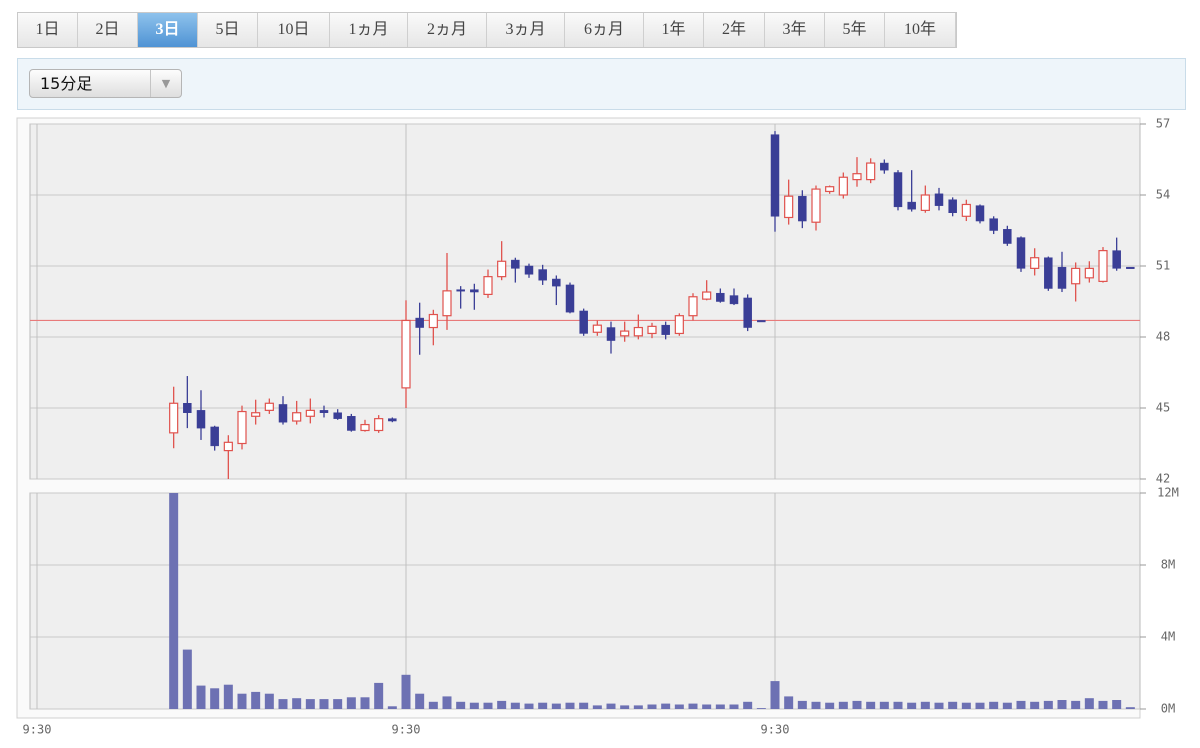 The height and width of the screenshot is (748, 1200). What do you see at coordinates (920, 30) in the screenshot?
I see `period-tab: 10年` at bounding box center [920, 30].